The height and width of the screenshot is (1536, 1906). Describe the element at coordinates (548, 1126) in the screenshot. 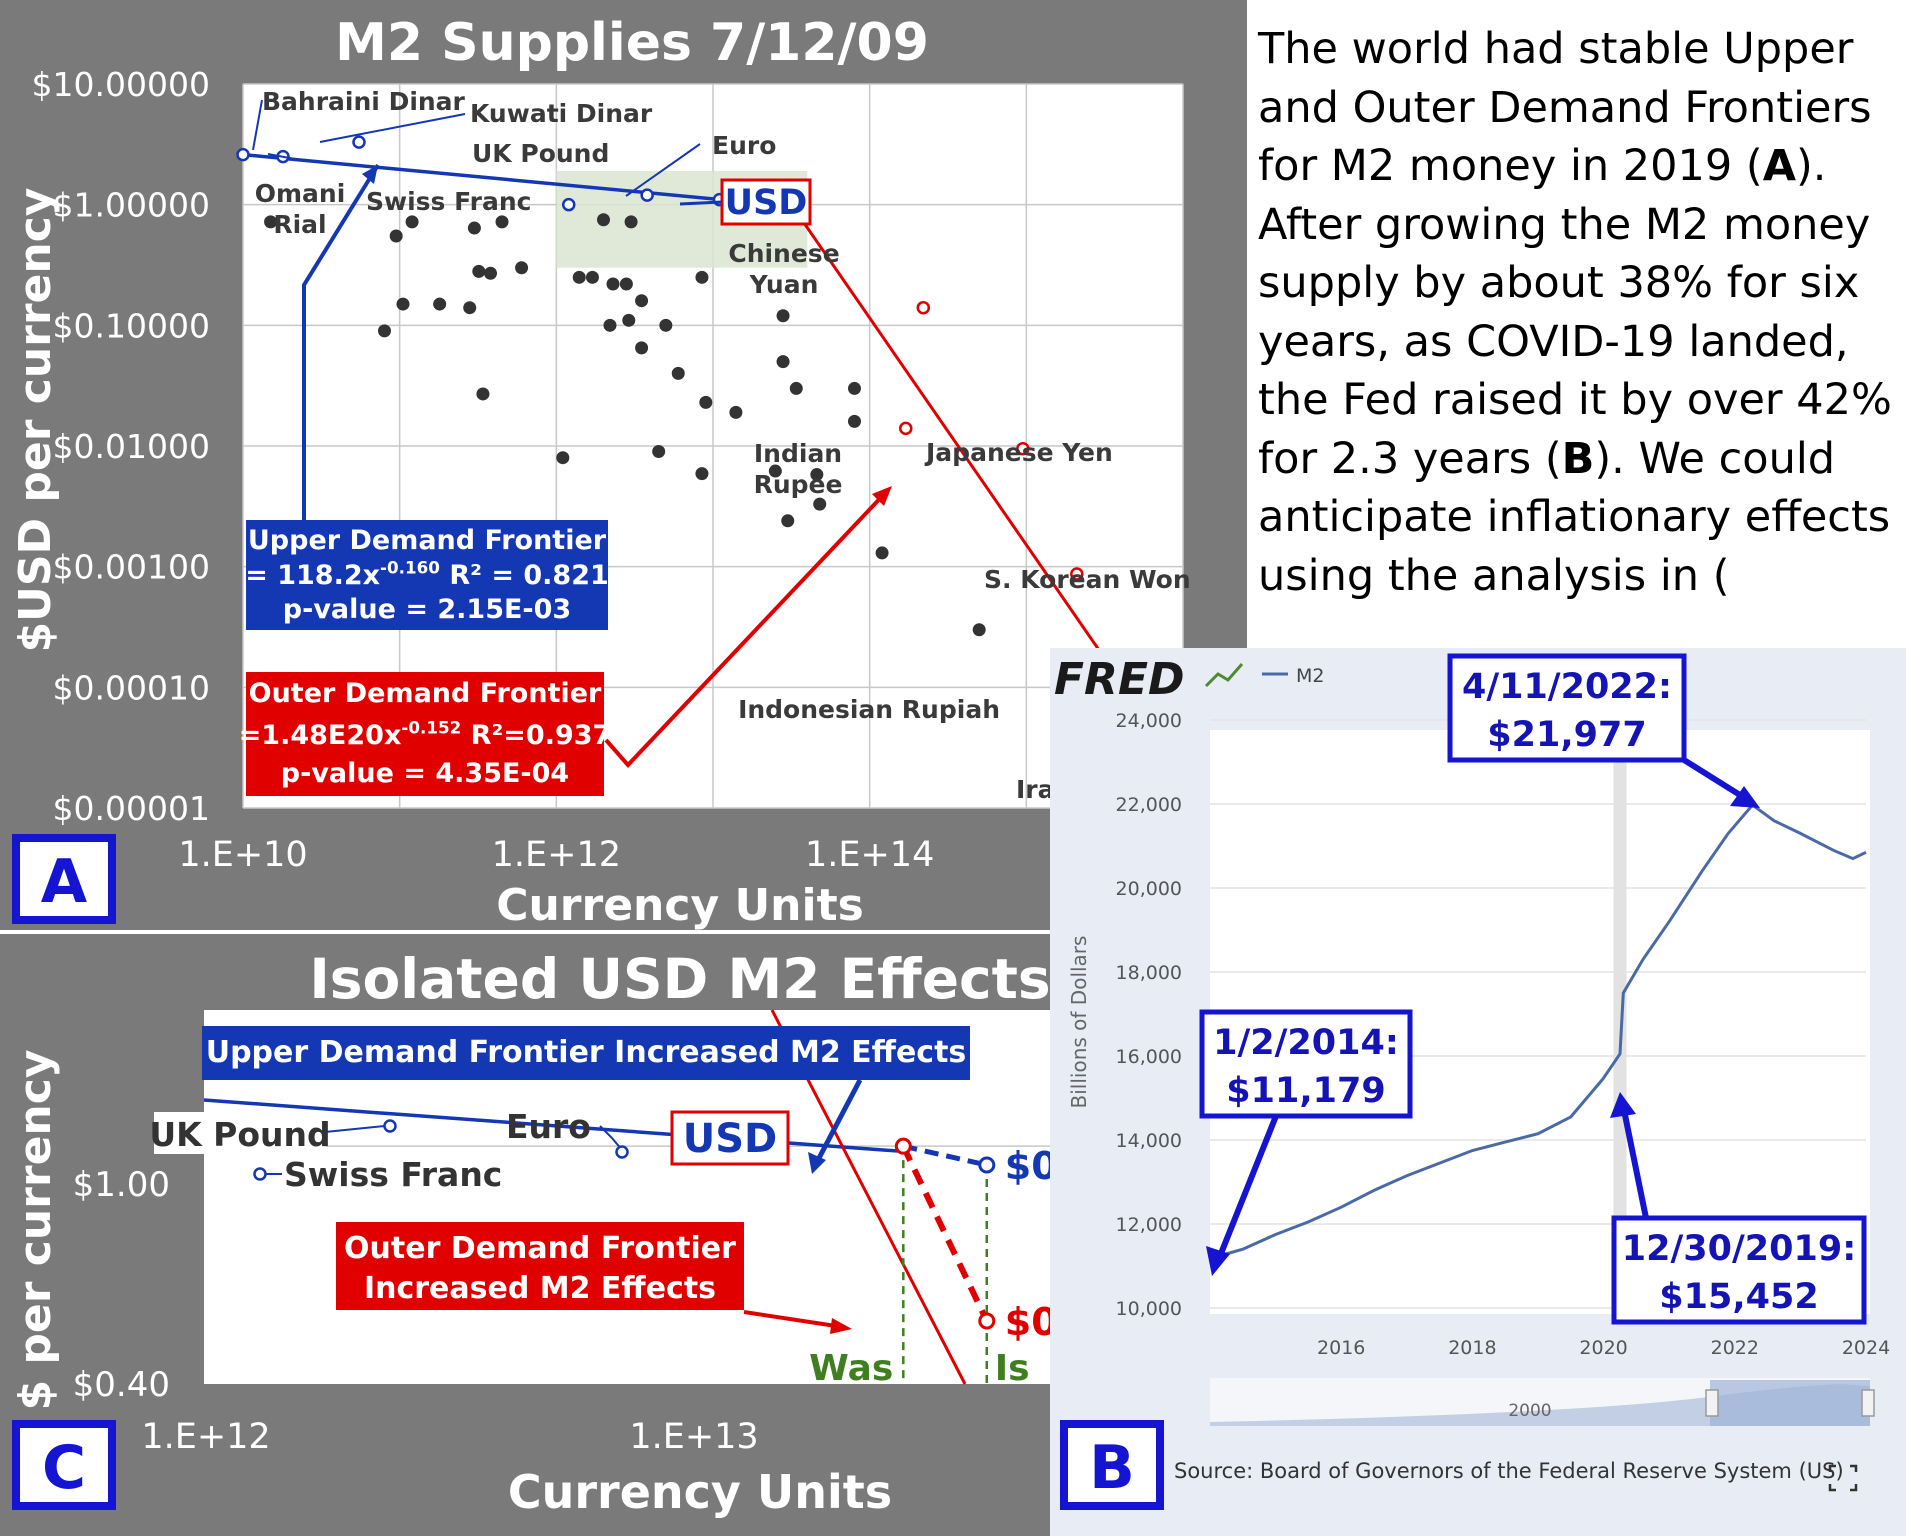

I see `panel-c-euro-label: Euro` at that location.